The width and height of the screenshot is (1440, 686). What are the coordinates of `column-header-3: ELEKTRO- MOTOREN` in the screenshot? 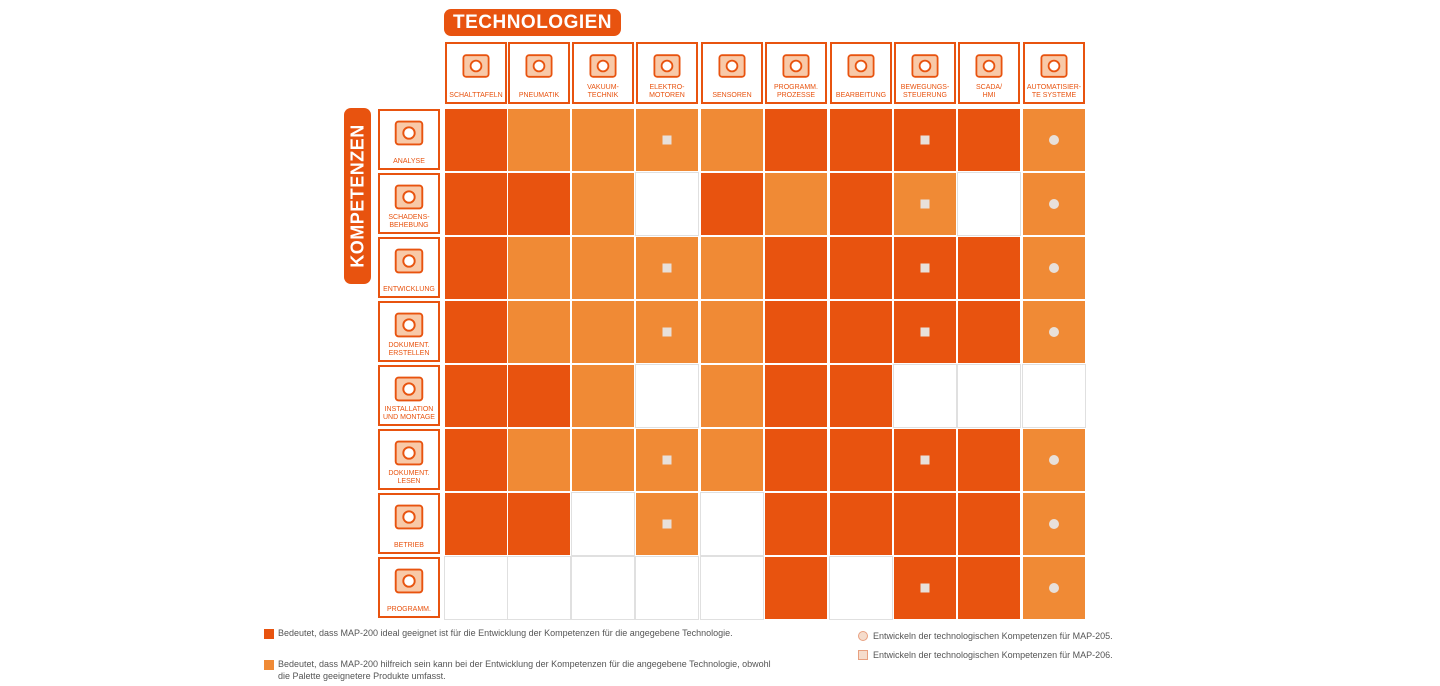 It's located at (667, 73).